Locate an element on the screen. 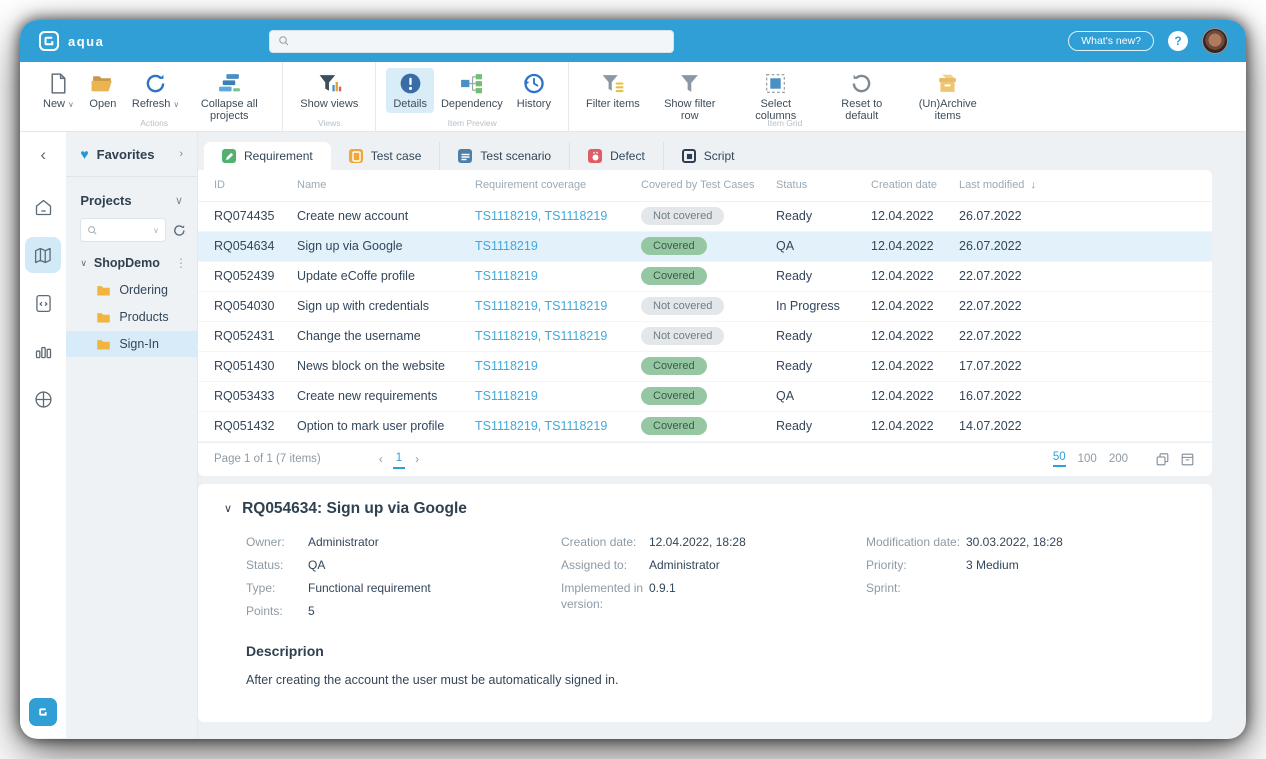  rail-item-scripts is located at coordinates (43, 303).